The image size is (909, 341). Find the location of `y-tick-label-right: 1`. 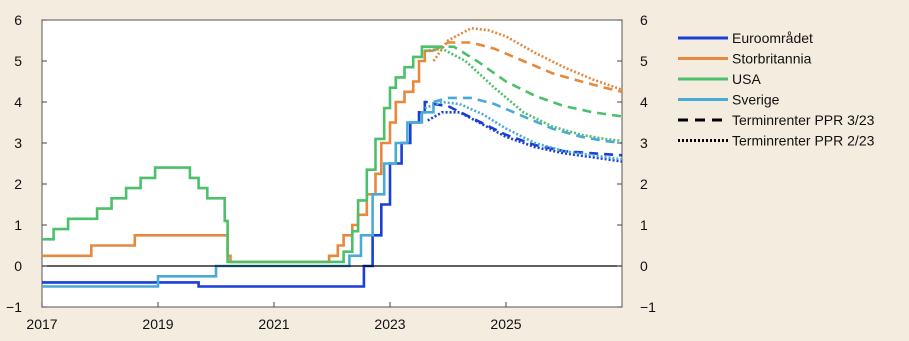

y-tick-label-right: 1 is located at coordinates (644, 225).